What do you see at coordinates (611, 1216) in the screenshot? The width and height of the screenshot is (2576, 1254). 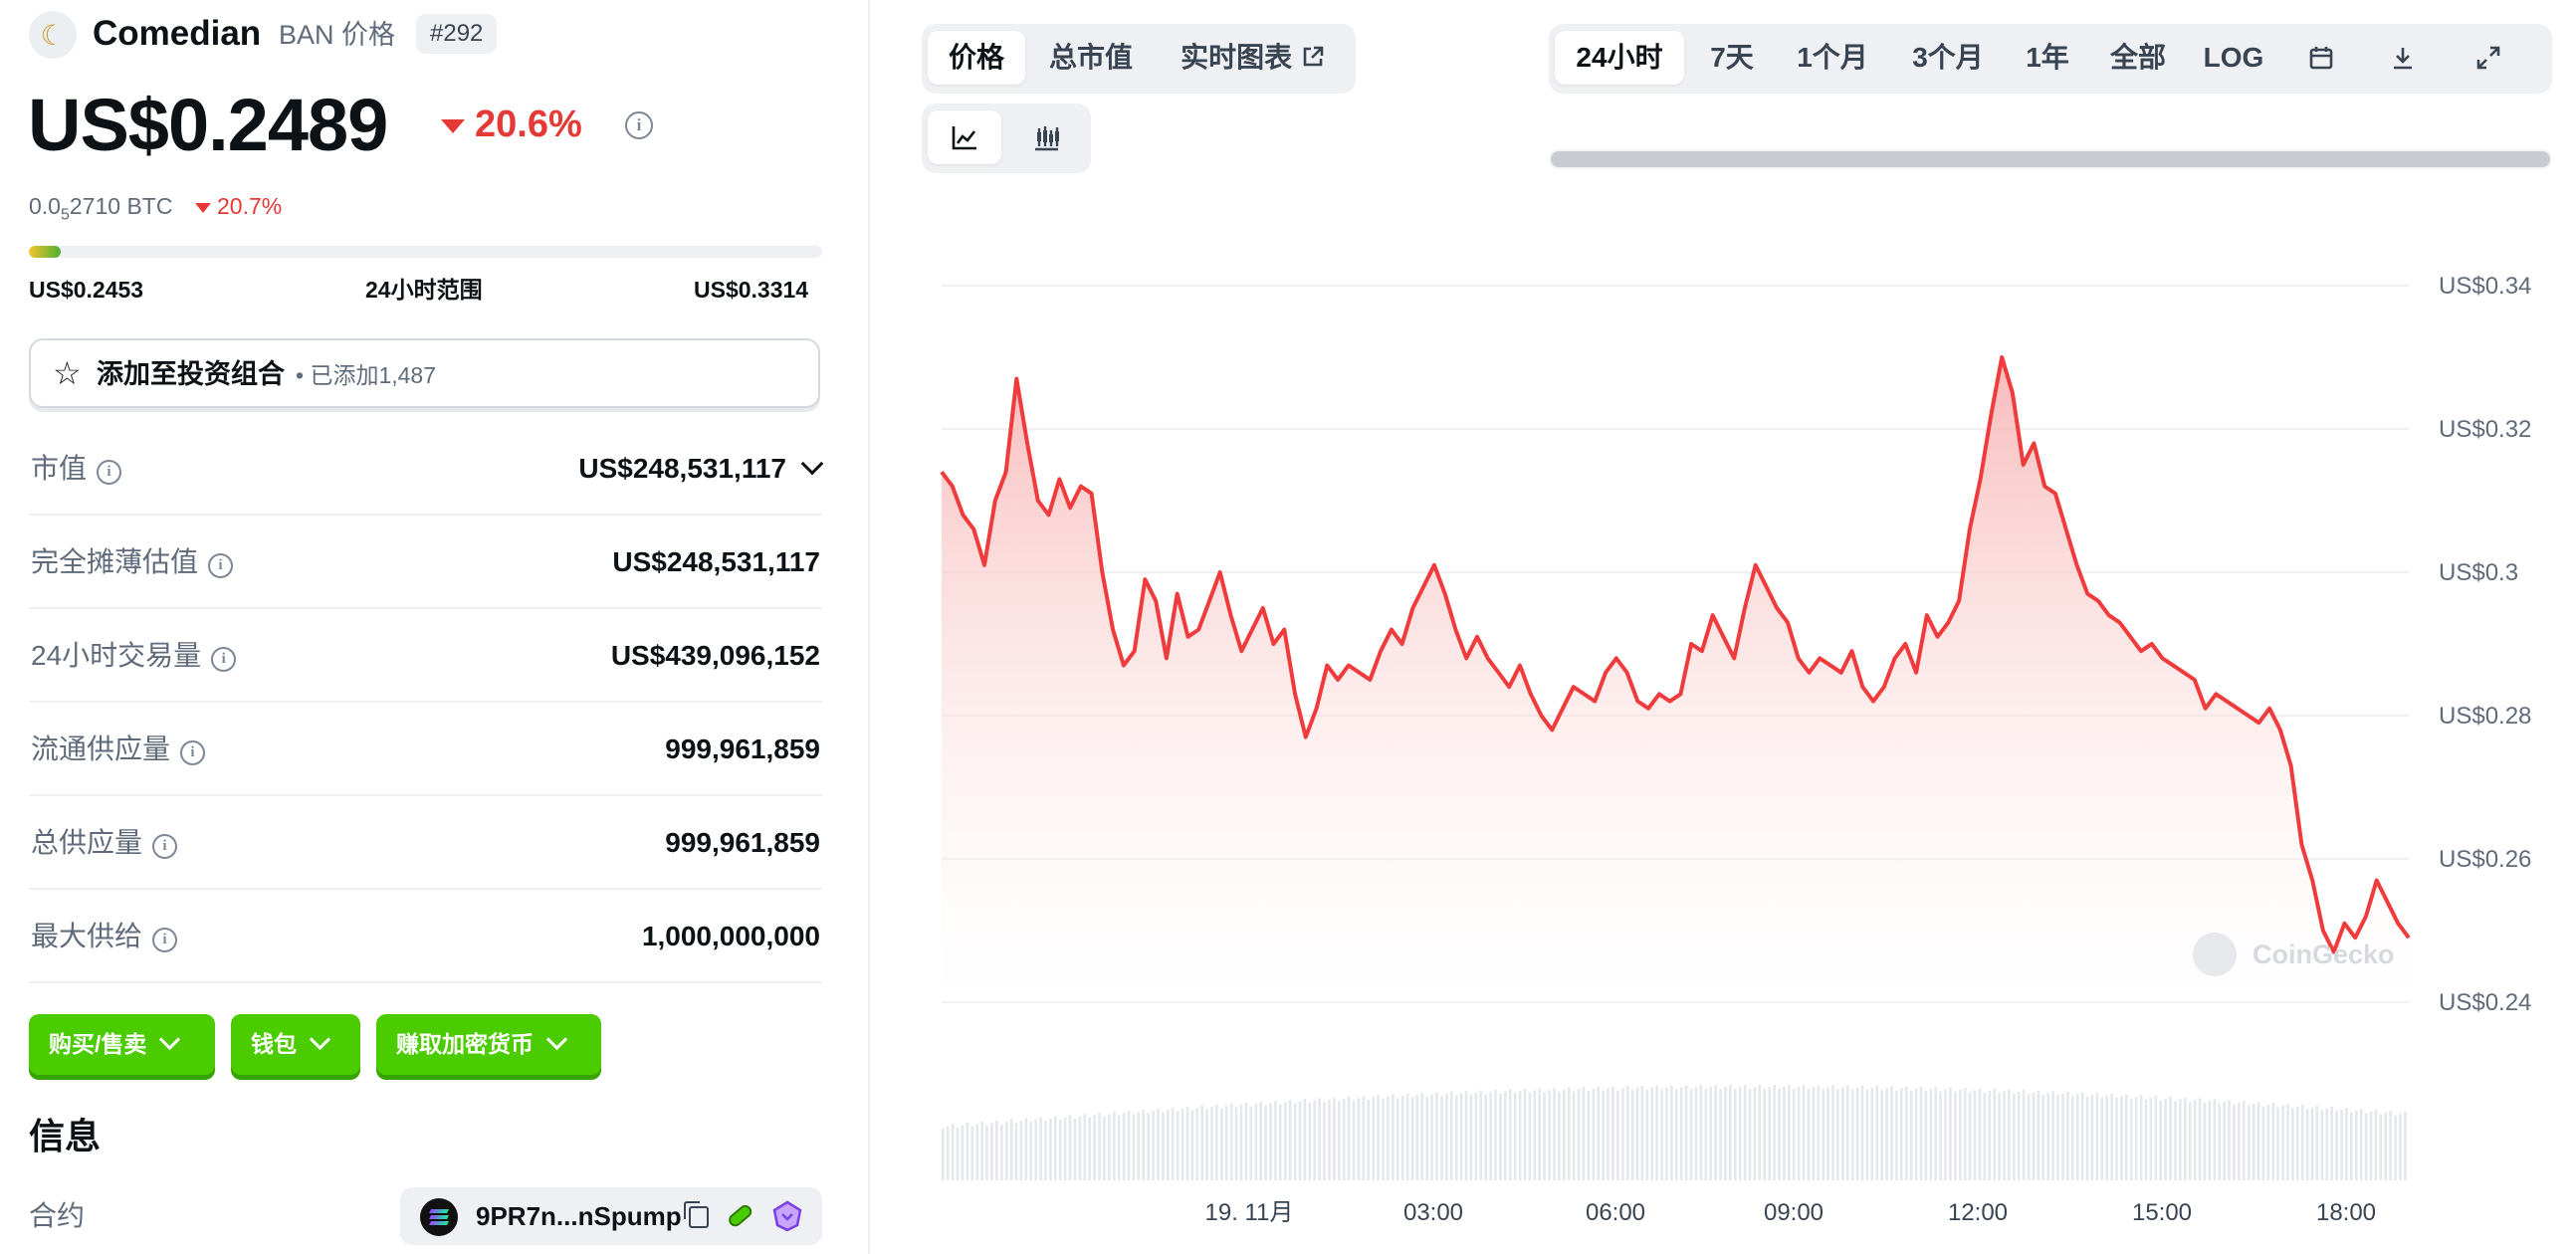 I see `contract-pill: 9PR7n...nSpump` at bounding box center [611, 1216].